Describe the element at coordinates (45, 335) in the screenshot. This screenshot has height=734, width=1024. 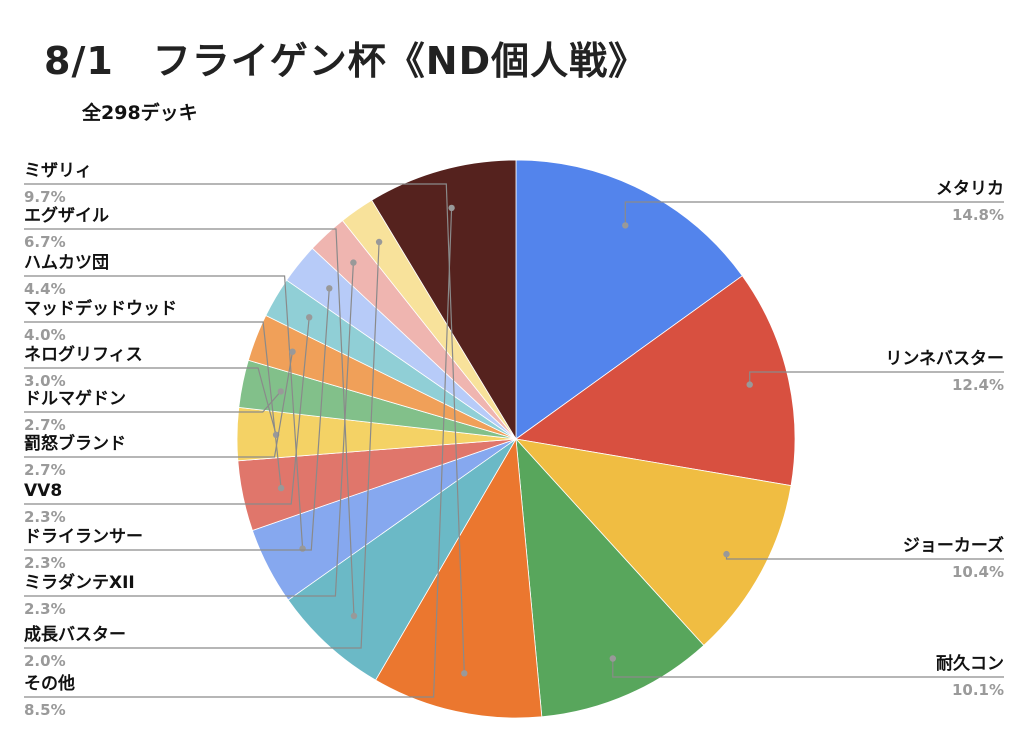
I see `slice-value-8: 4.0%` at that location.